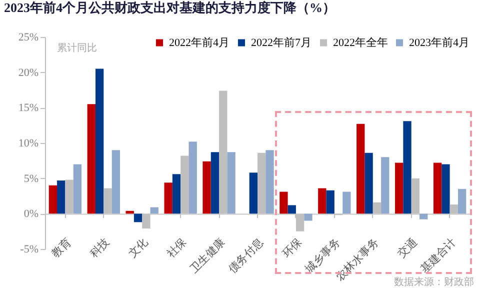 The width and height of the screenshot is (480, 288). Describe the element at coordinates (100, 248) in the screenshot. I see `x-tick-label: 科技` at that location.